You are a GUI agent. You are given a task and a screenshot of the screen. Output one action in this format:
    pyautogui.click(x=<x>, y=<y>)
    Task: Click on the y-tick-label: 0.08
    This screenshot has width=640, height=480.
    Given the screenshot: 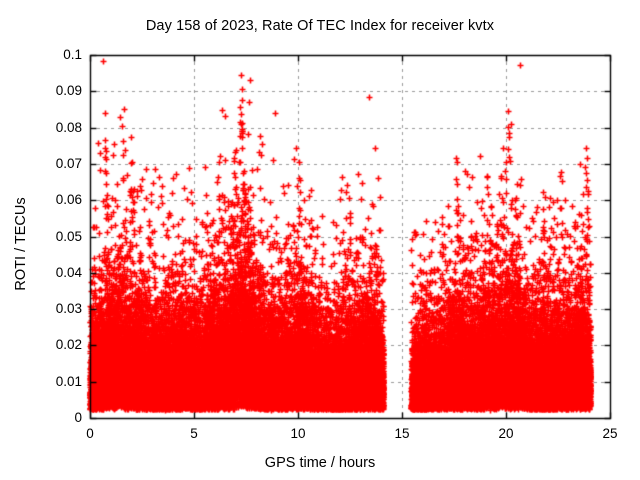 What is the action you would take?
    pyautogui.click(x=68, y=127)
    